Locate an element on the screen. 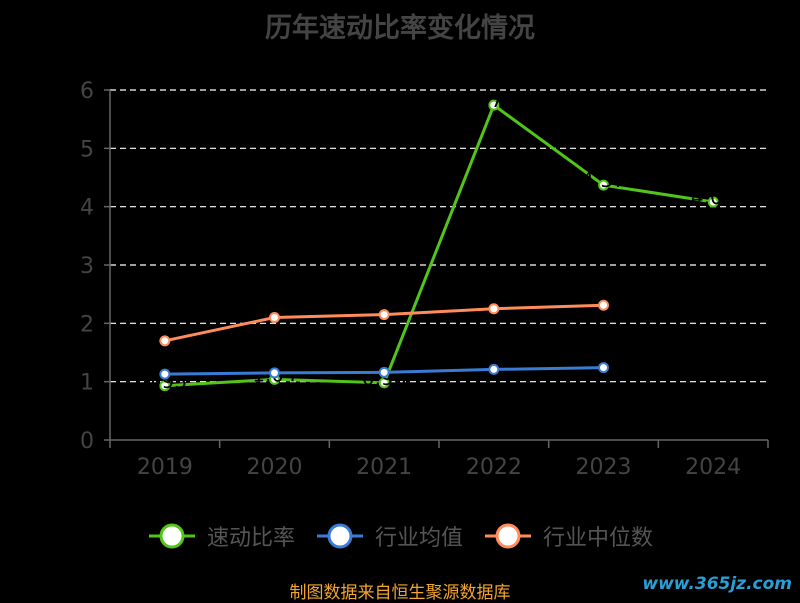  y-tick-label: 2 is located at coordinates (87, 324).